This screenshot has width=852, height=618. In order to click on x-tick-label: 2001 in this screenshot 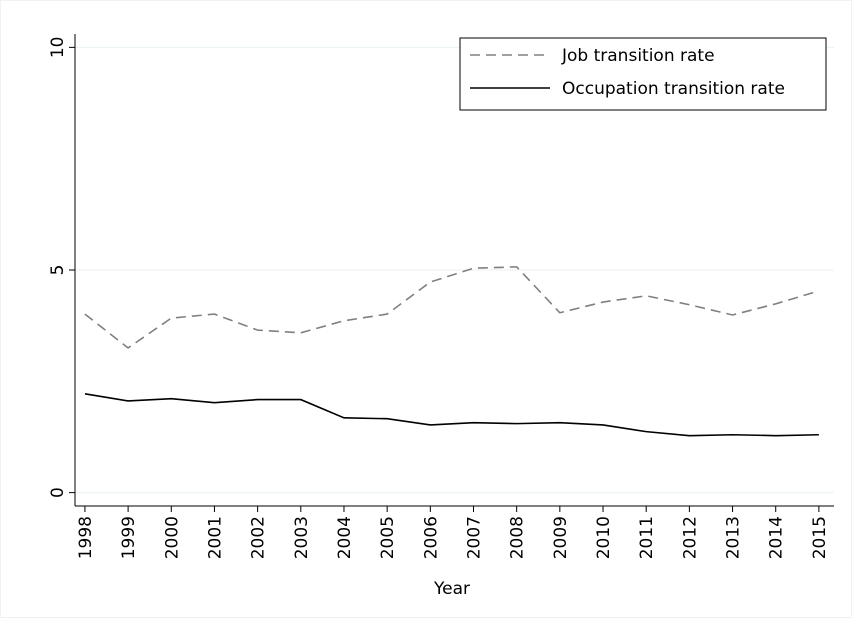, I will do `click(215, 537)`.